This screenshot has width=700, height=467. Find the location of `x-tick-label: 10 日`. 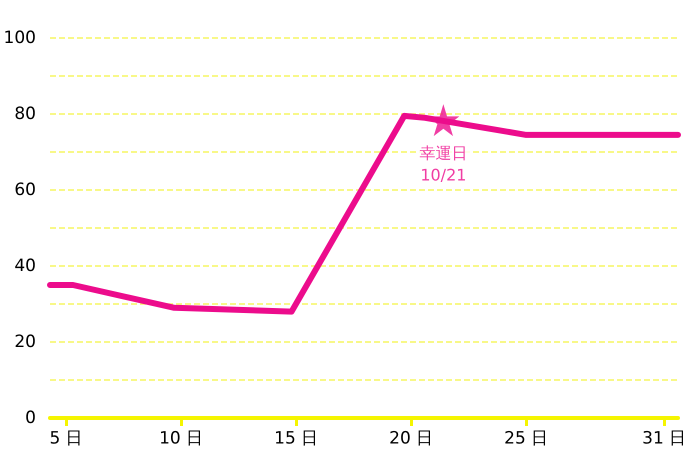

x-tick-label: 10 日 is located at coordinates (181, 438).